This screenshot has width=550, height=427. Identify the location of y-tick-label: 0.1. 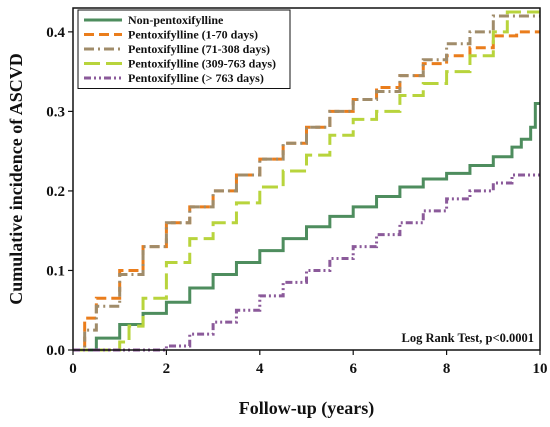
(55, 271).